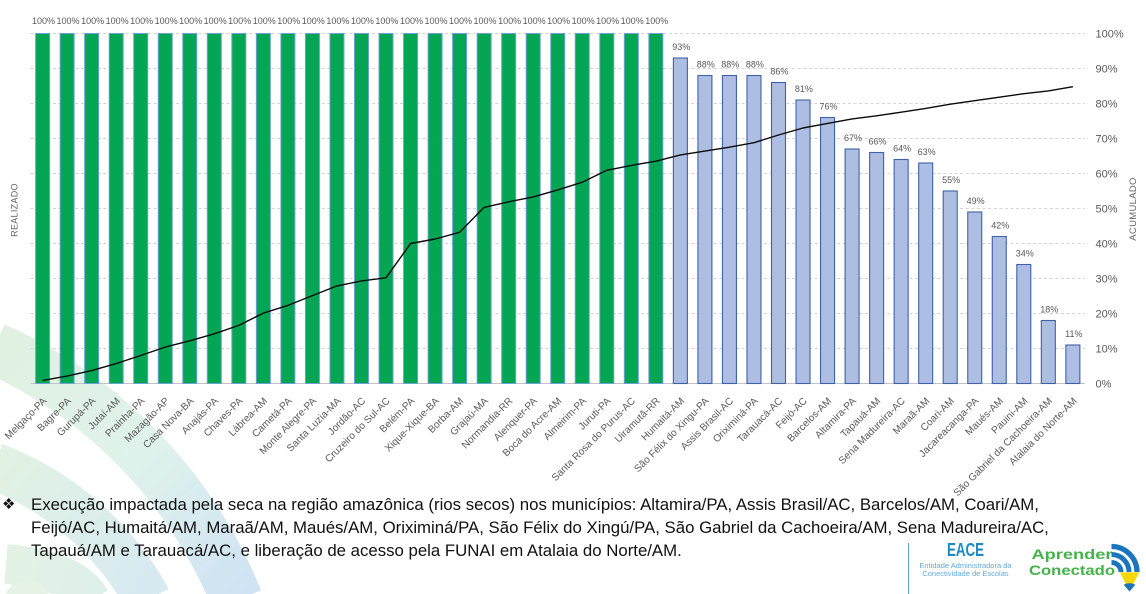 The height and width of the screenshot is (594, 1146). Describe the element at coordinates (779, 72) in the screenshot. I see `svg-text: 86%` at that location.